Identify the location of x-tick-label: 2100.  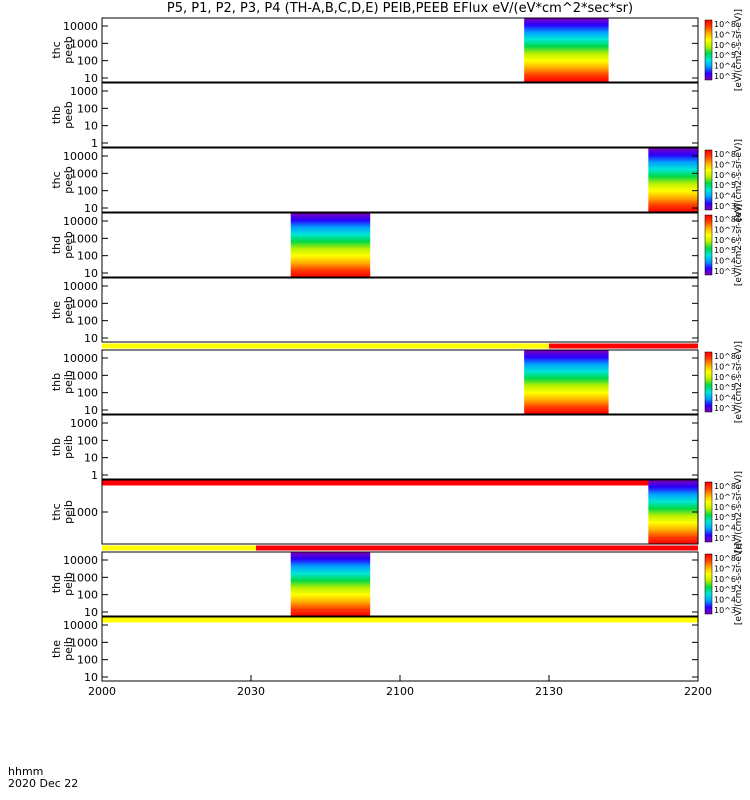
(400, 691).